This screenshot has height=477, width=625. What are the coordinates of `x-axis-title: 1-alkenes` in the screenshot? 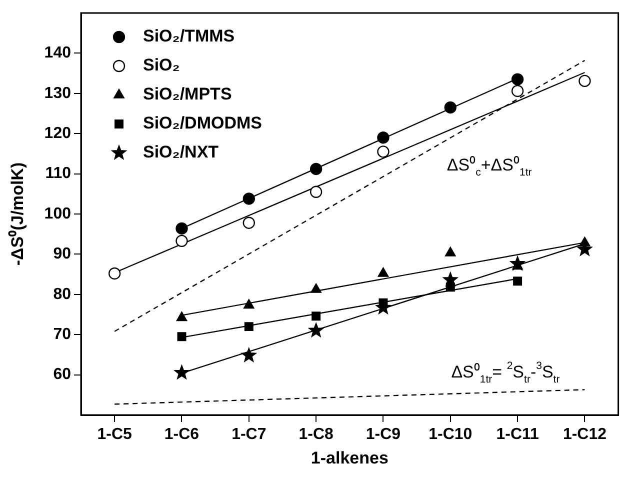 It's located at (349, 458).